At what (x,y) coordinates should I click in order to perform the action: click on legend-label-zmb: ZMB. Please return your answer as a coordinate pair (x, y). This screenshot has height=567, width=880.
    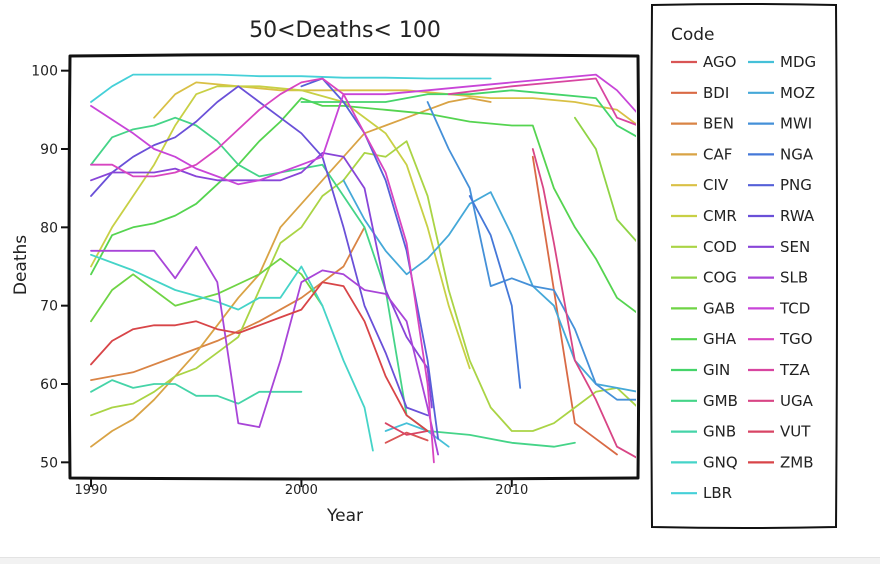
    Looking at the image, I should click on (797, 462).